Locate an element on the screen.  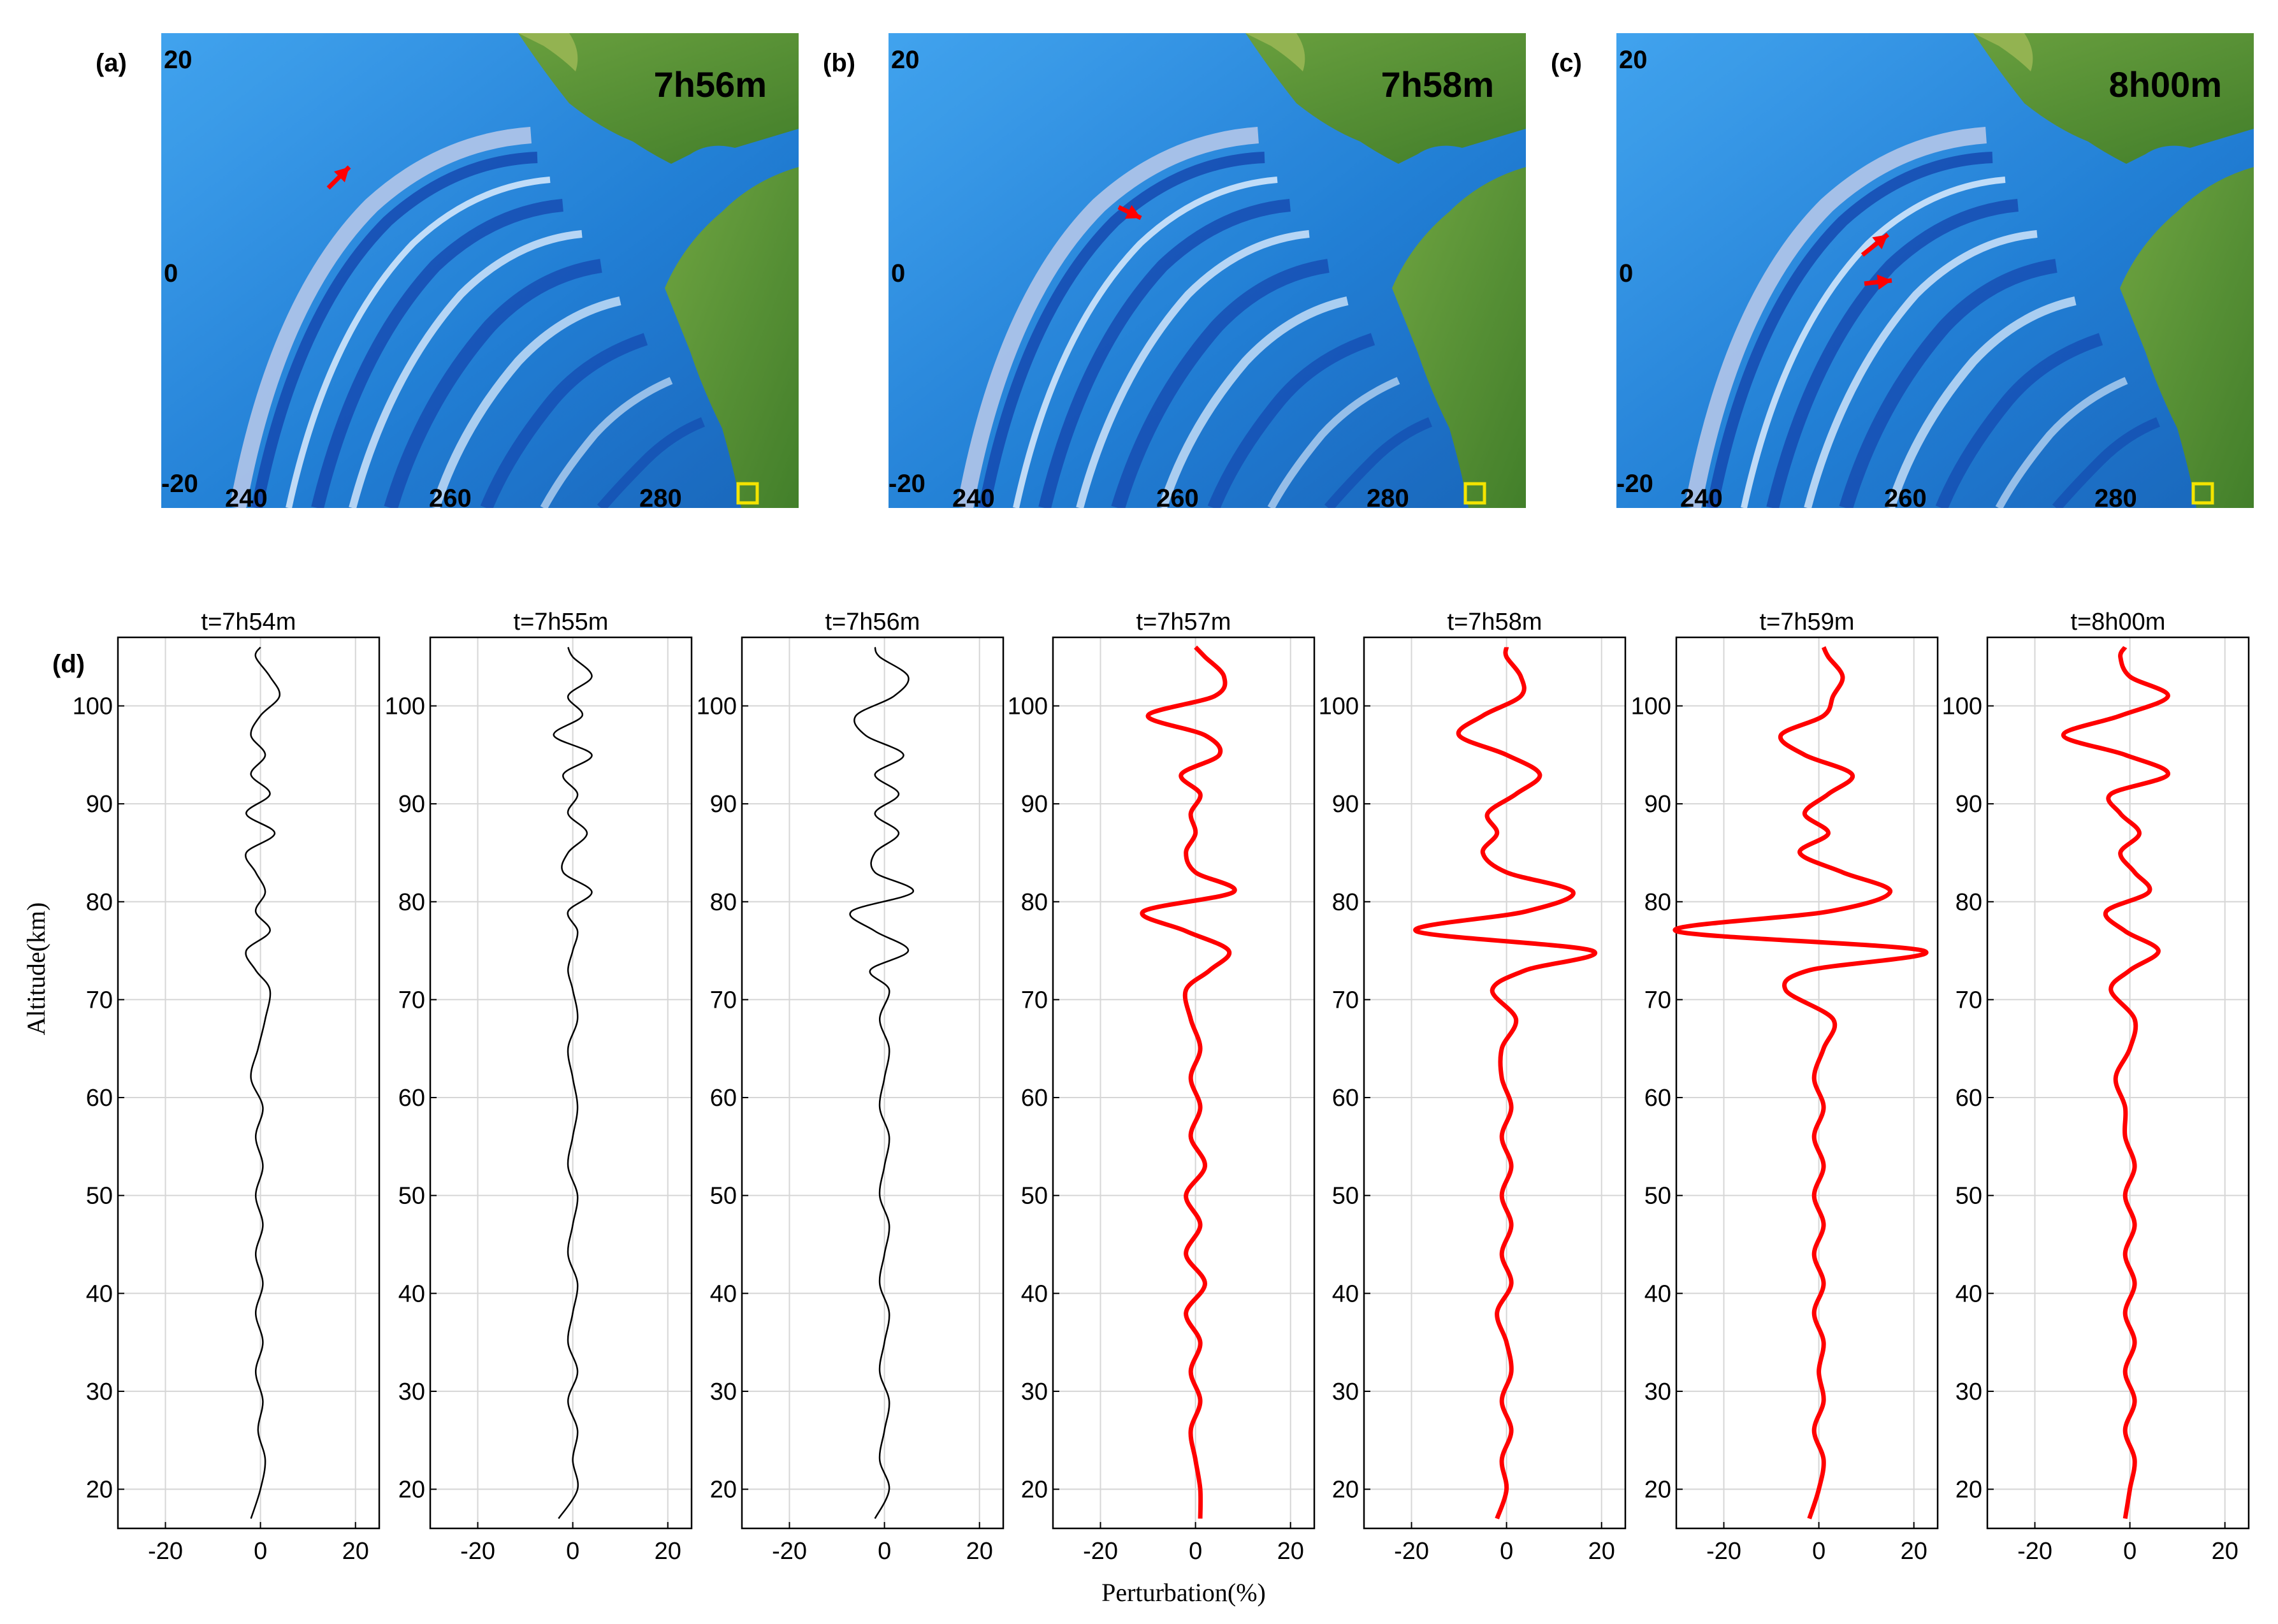
y-axis-label: Altitude(km) is located at coordinates (36, 969).